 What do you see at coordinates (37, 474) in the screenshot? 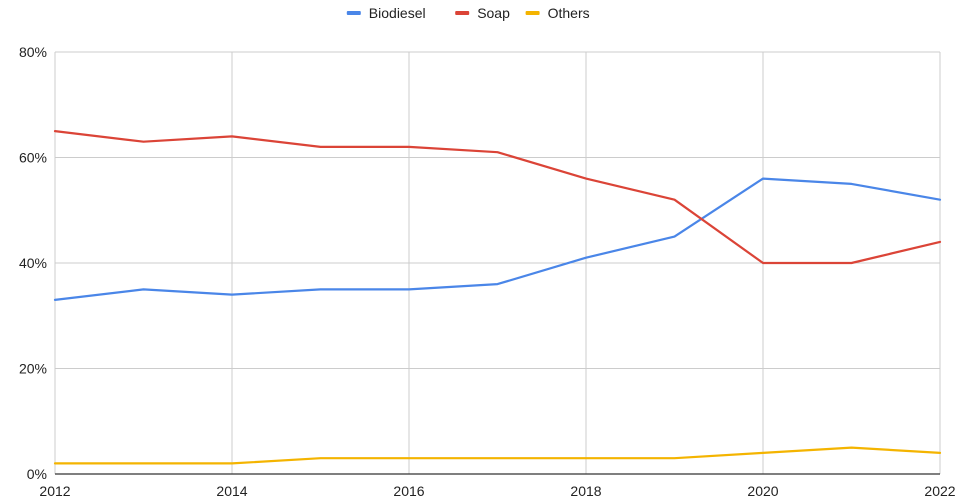
I see `y-tick-label: 0%` at bounding box center [37, 474].